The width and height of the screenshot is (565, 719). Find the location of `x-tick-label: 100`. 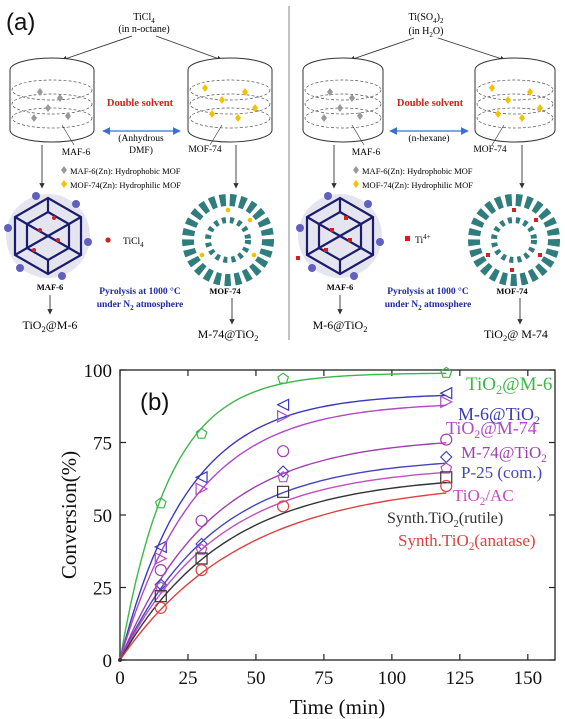

x-tick-label: 100 is located at coordinates (392, 678).